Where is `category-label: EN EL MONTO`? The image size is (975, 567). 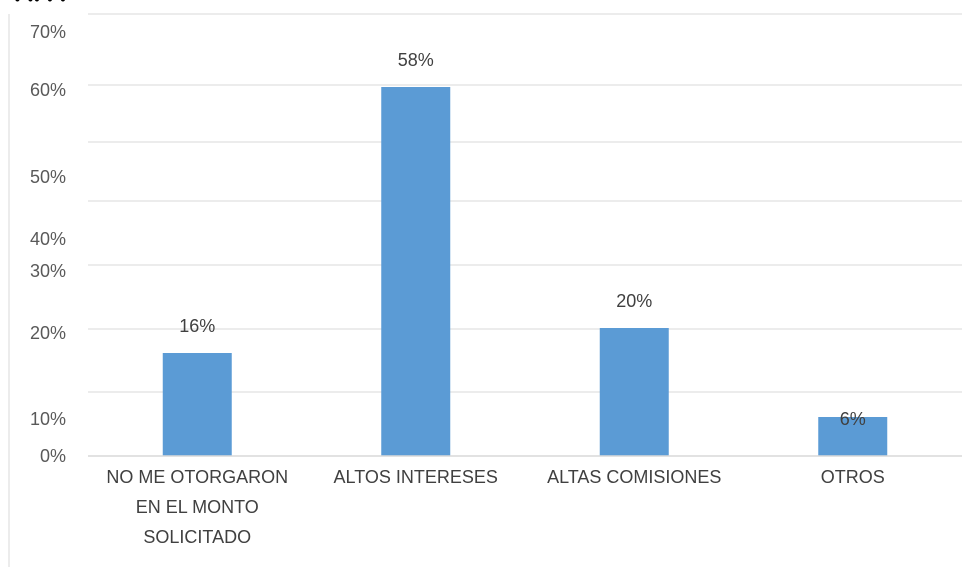
category-label: EN EL MONTO is located at coordinates (197, 507).